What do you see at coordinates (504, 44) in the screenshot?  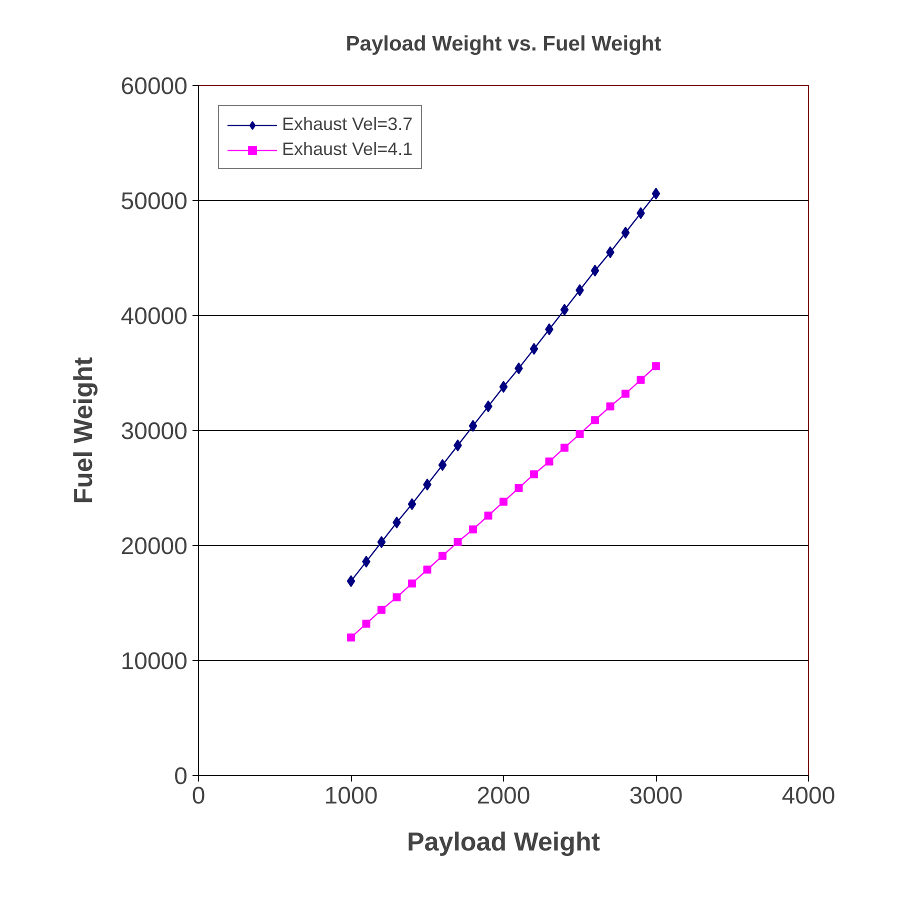 I see `chart-title: Payload Weight vs. Fuel Weight` at bounding box center [504, 44].